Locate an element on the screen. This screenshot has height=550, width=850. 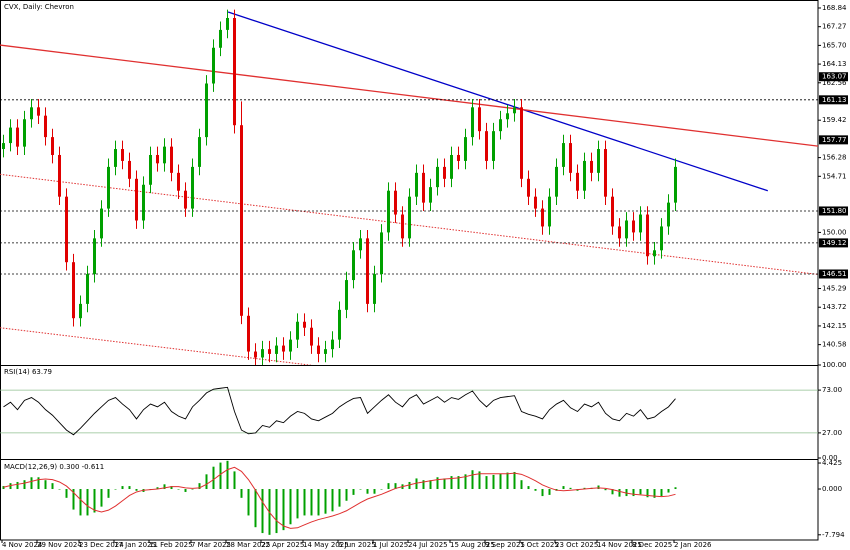
y-tick-label: 27.00 is located at coordinates (832, 433).